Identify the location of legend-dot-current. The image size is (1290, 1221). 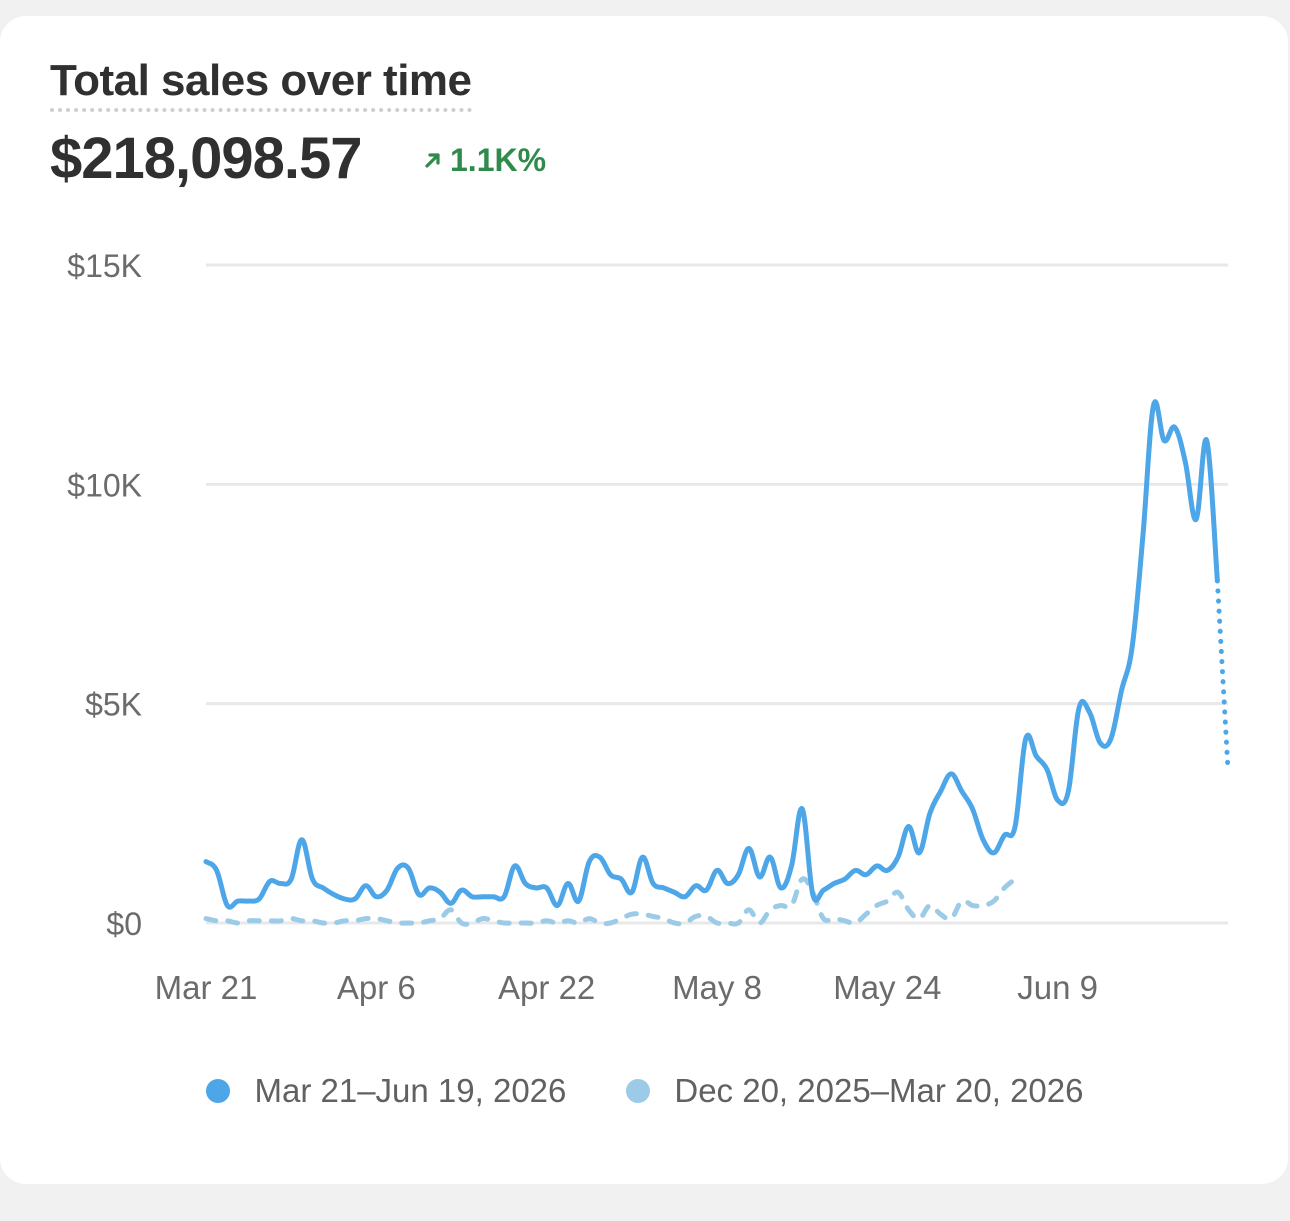
(218, 1091).